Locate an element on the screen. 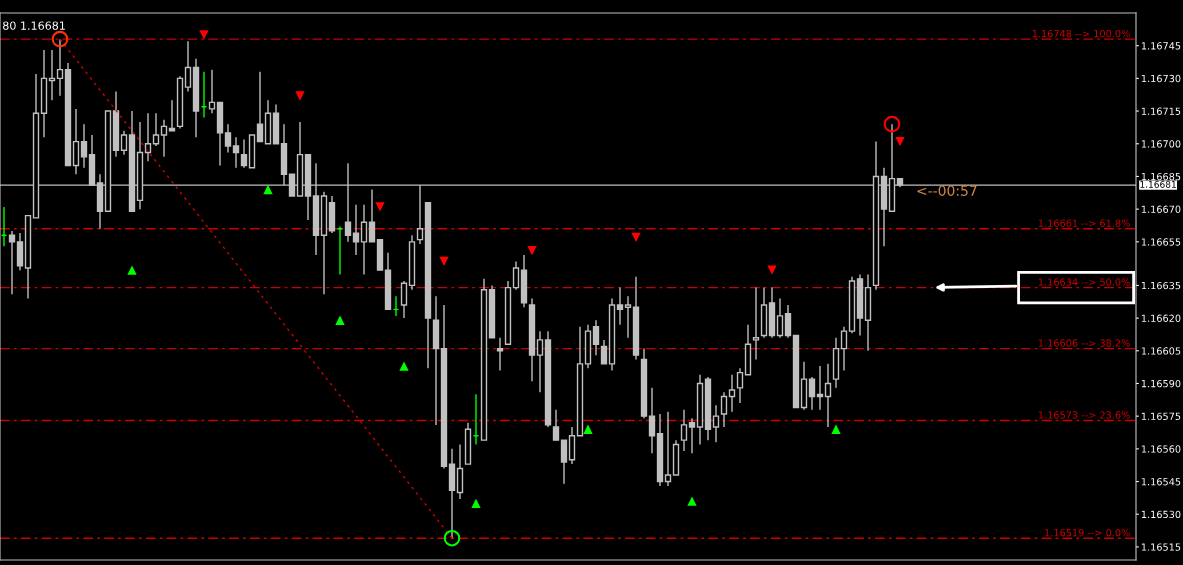 Image resolution: width=1183 pixels, height=565 pixels. y-tick-label: 1.16700 is located at coordinates (1161, 144).